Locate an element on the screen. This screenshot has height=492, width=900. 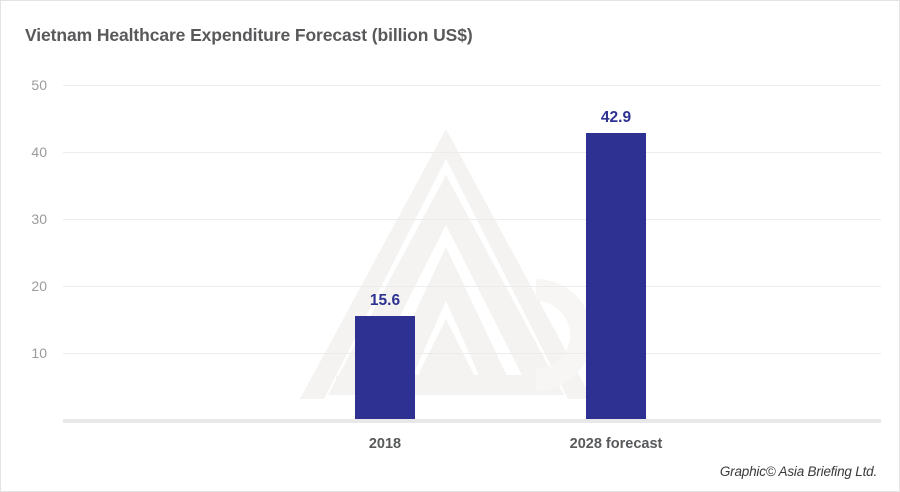
ytick-label-50: 50 is located at coordinates (39, 85).